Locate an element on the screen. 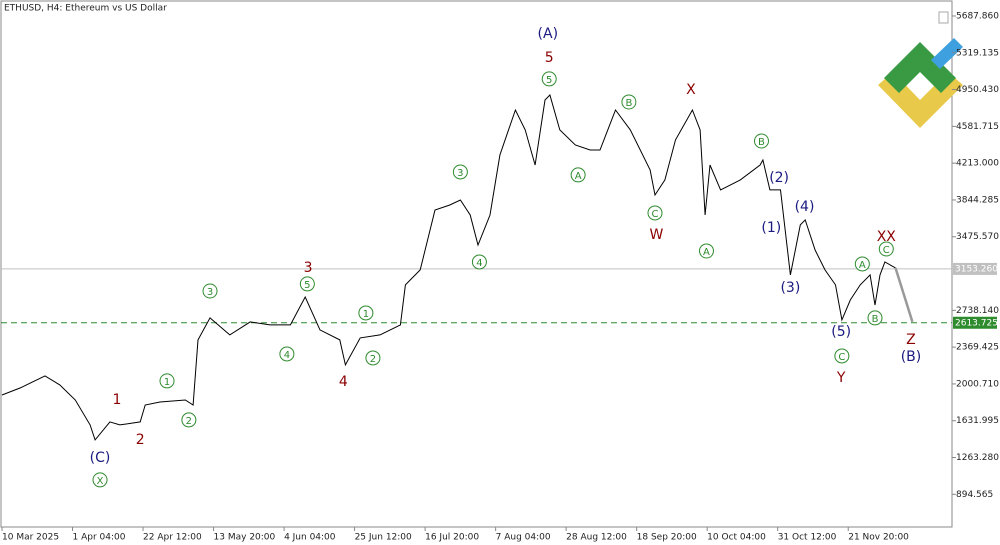 The width and height of the screenshot is (1000, 545). x-tick-label: 4 Jun 04:00 is located at coordinates (310, 538).